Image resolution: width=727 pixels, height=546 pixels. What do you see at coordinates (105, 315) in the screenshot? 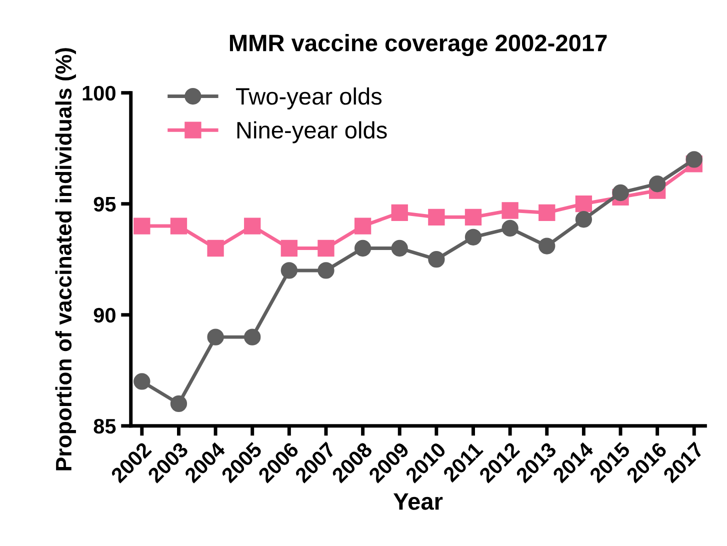
I see `y-tick-label: 90` at bounding box center [105, 315].